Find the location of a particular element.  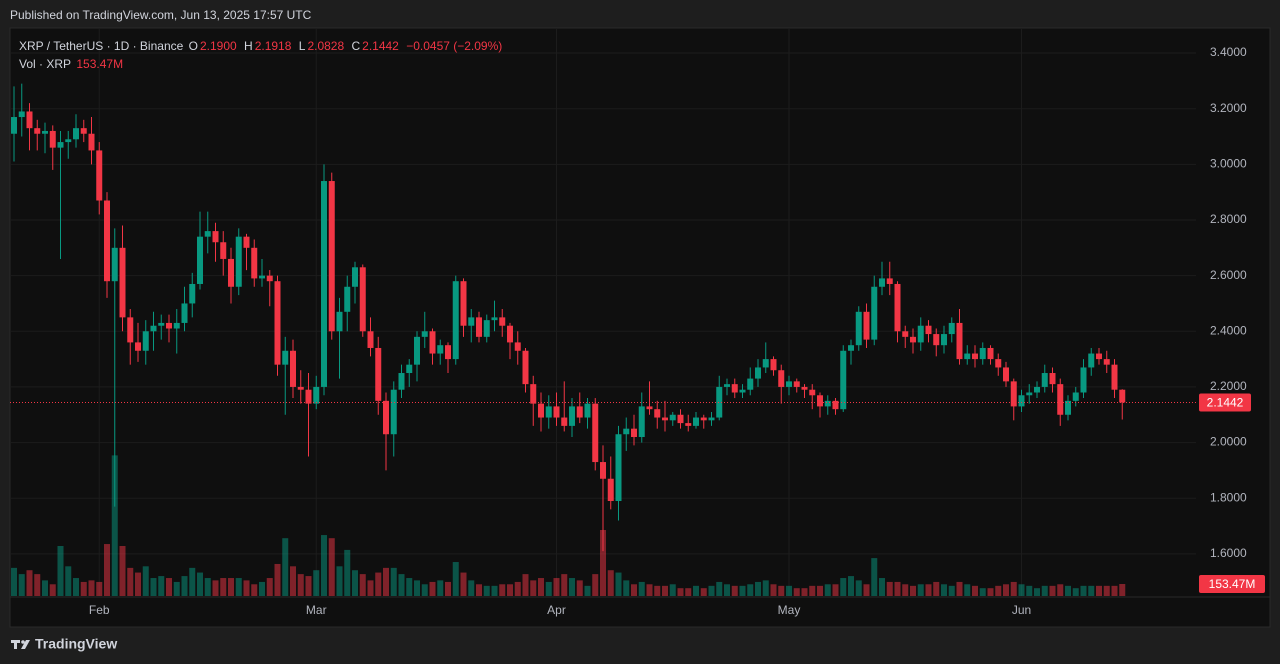

last-price-label: 2.1442 is located at coordinates (1225, 403).